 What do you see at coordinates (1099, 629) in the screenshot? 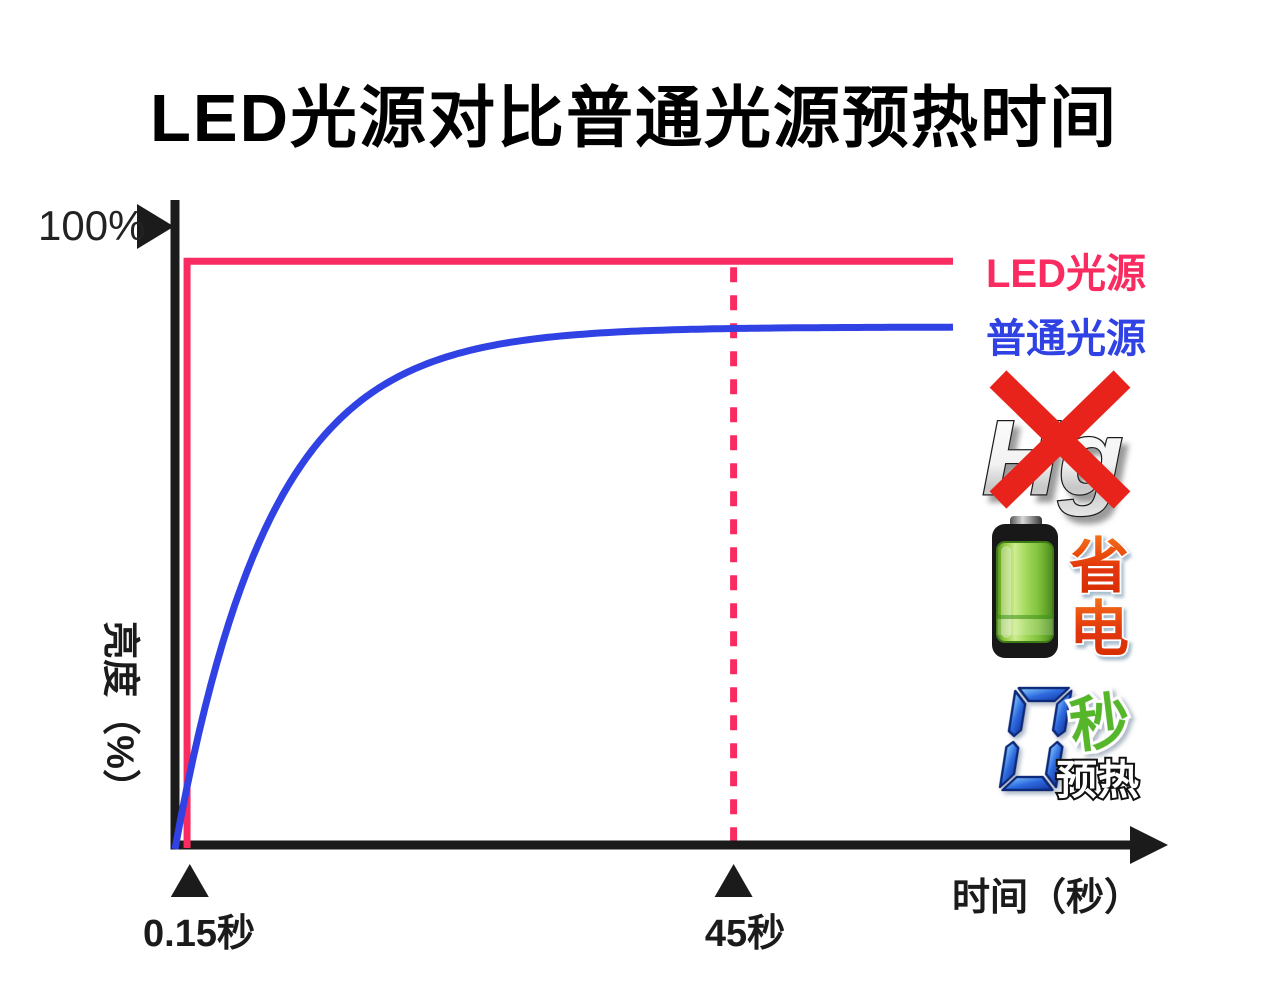
I see `power-saving-char-2: 电` at bounding box center [1099, 629].